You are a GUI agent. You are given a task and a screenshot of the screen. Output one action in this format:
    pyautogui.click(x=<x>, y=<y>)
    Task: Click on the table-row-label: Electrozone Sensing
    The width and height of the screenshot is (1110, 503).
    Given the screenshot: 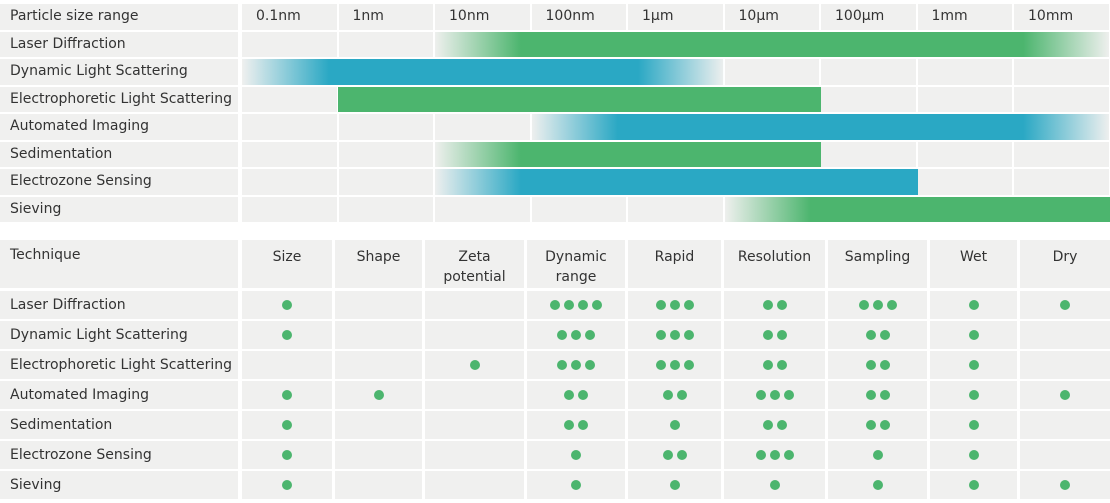 What is the action you would take?
    pyautogui.click(x=119, y=455)
    